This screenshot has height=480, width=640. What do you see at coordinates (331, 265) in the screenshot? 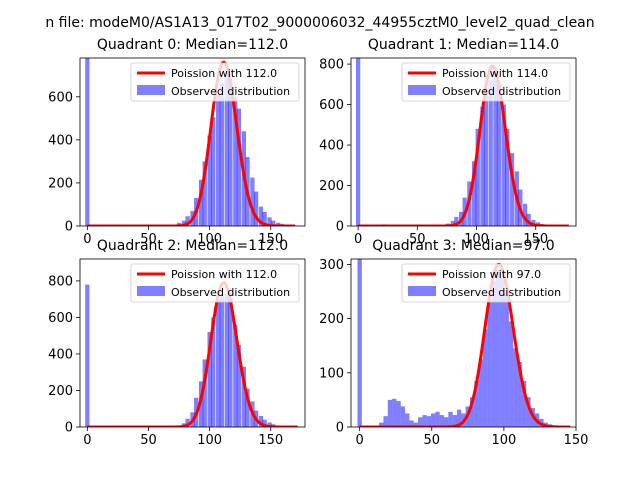
I see `y-tick-label: 300` at bounding box center [331, 265].